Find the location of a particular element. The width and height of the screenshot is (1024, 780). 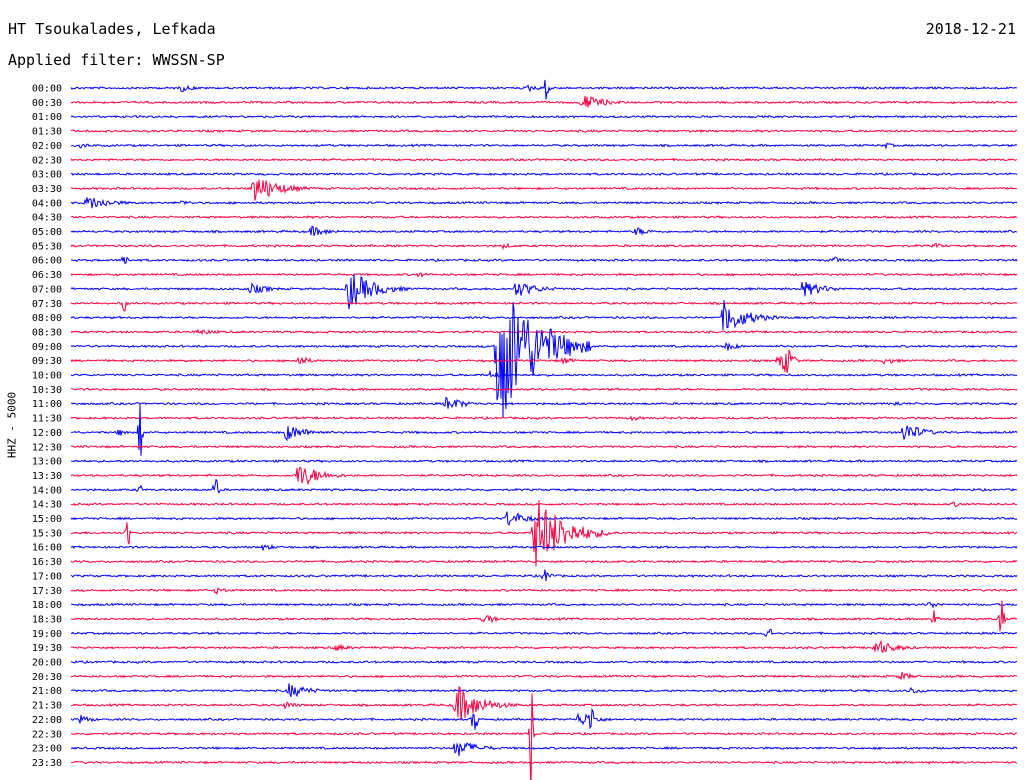

row-time-label: 10:30 is located at coordinates (47, 390).